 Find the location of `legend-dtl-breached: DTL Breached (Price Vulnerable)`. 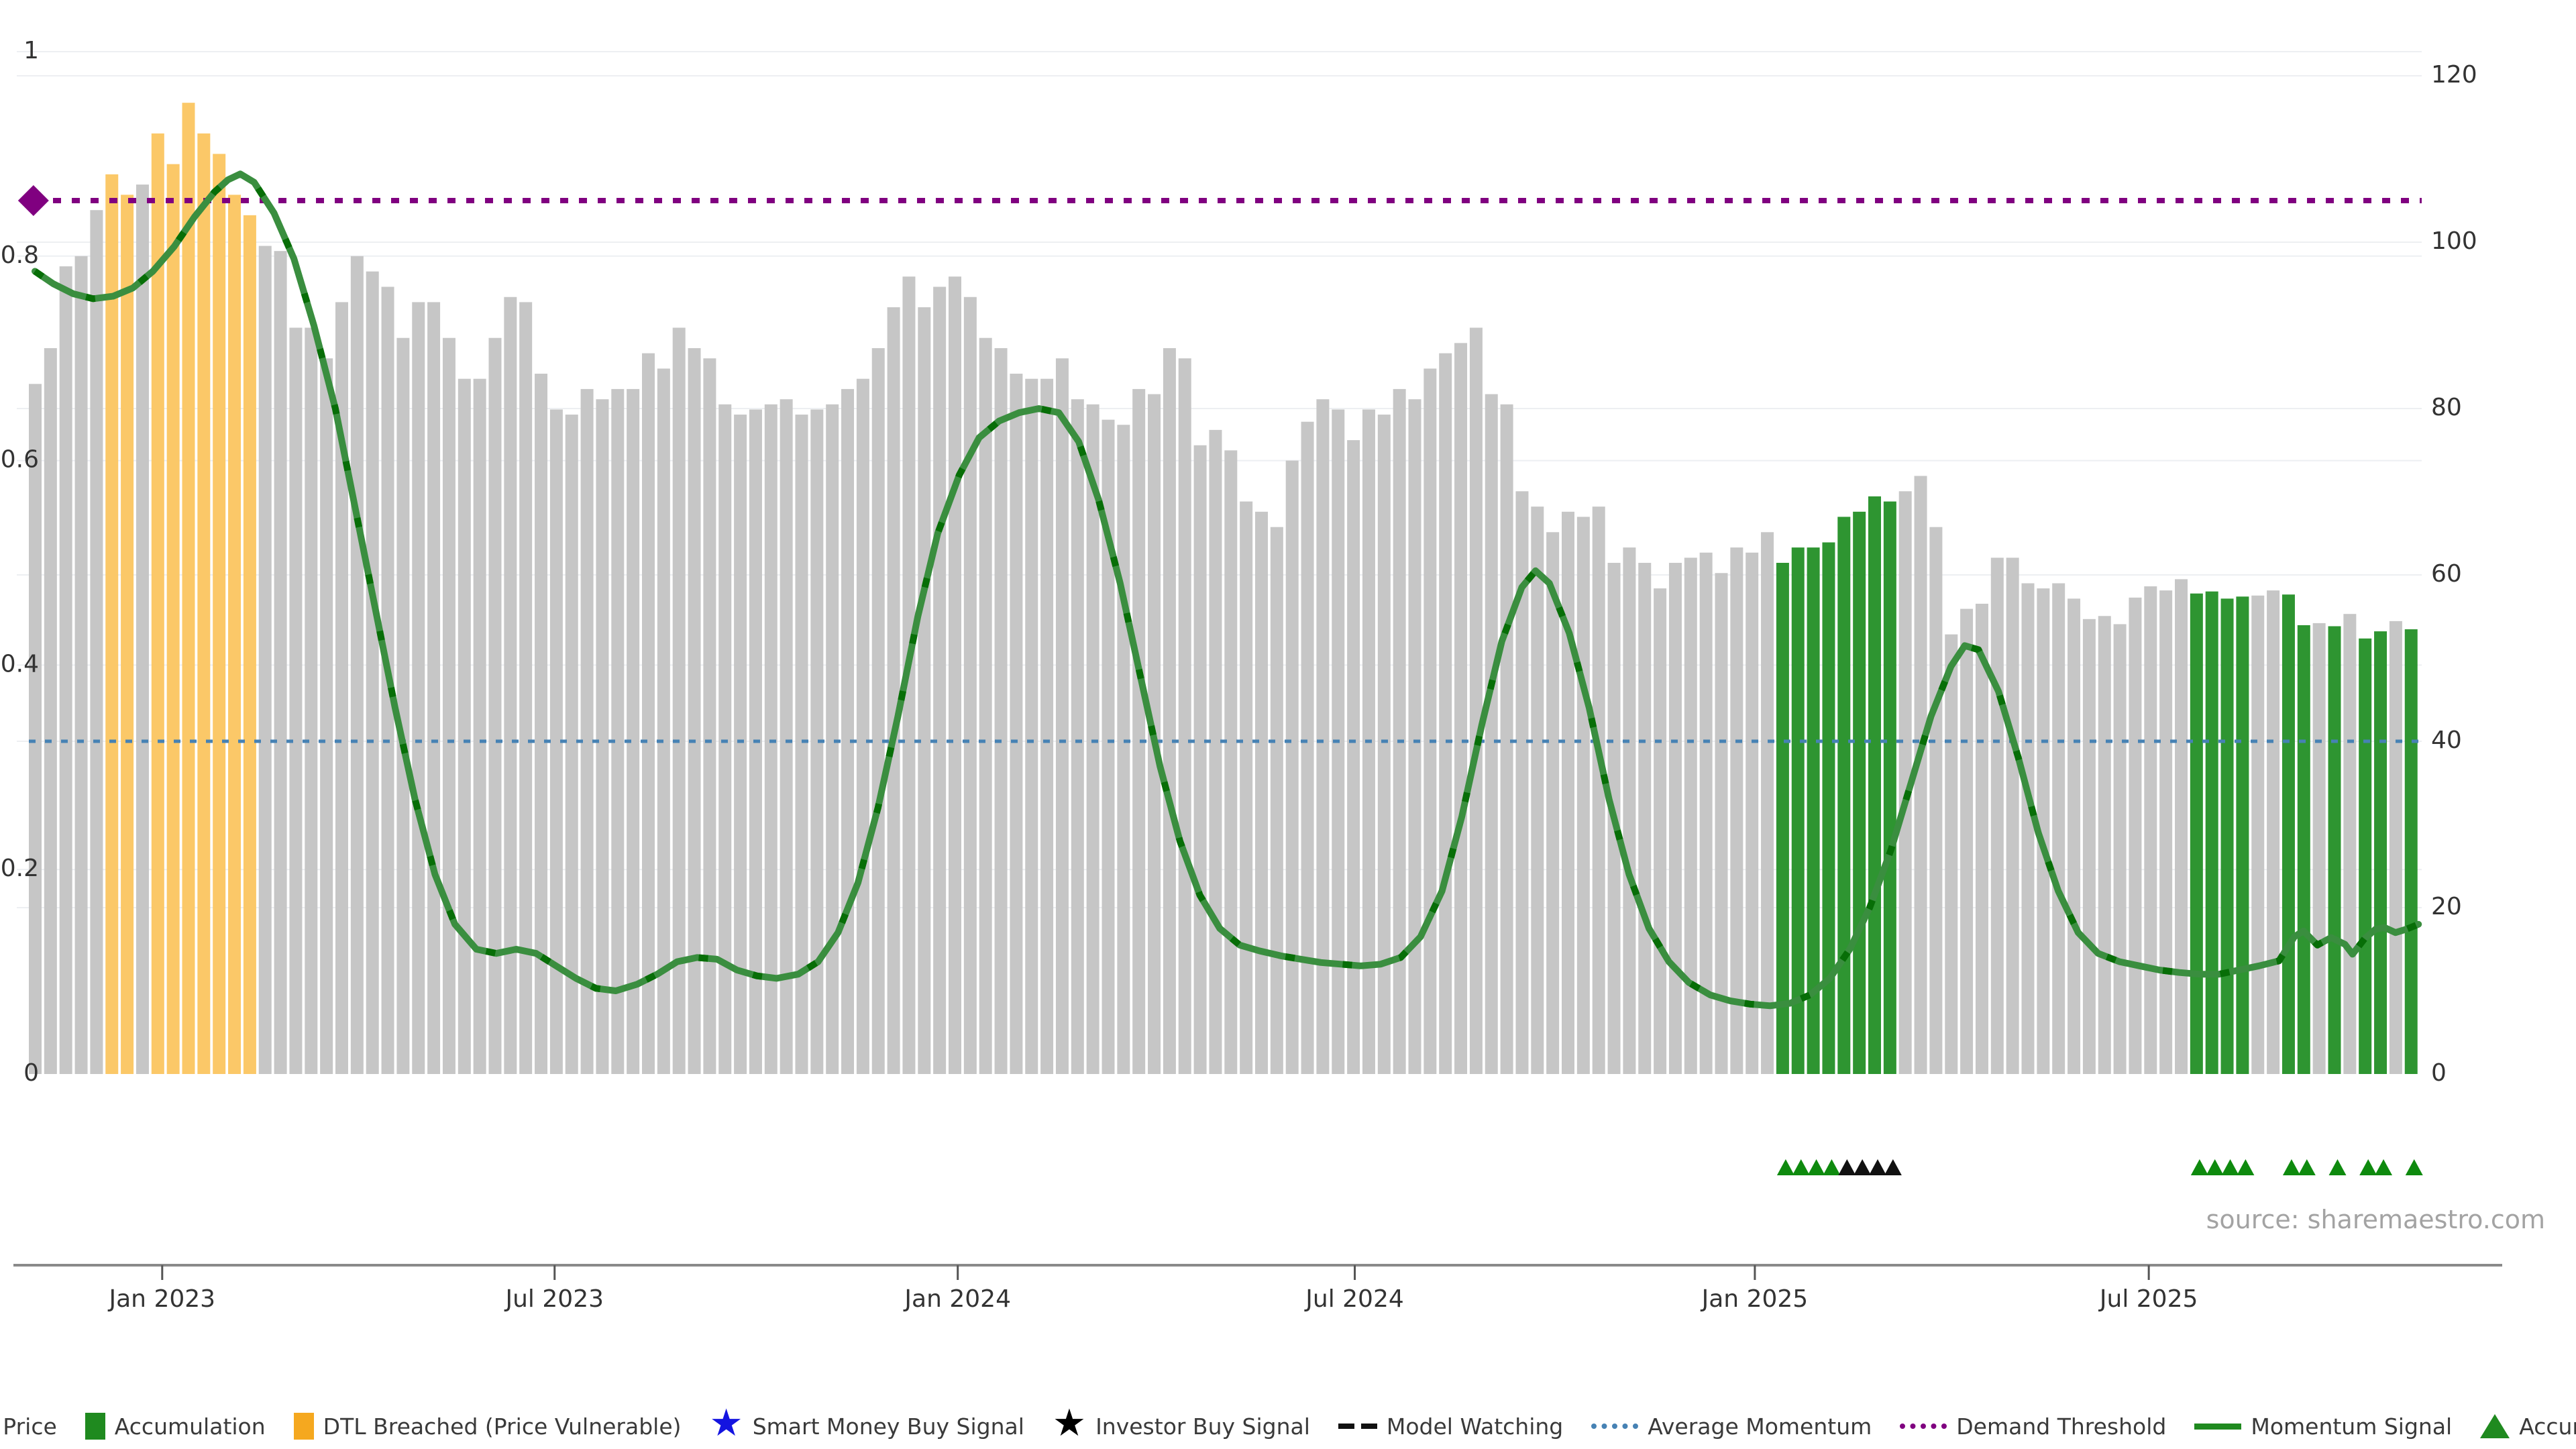

legend-dtl-breached: DTL Breached (Price Vulnerable) is located at coordinates (487, 1426).